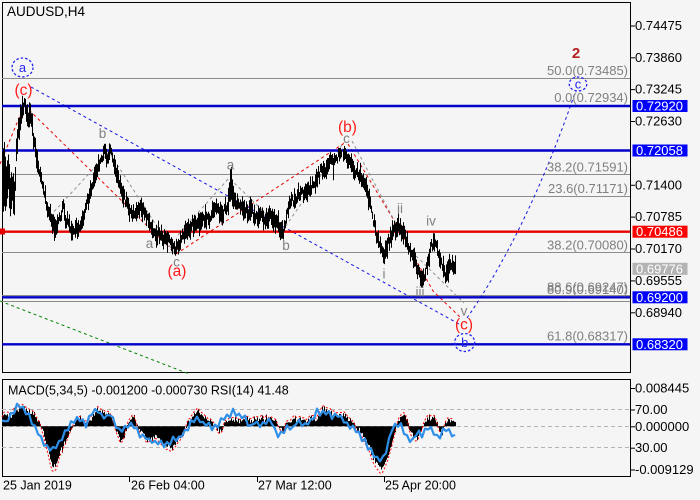 This screenshot has width=700, height=500. Describe the element at coordinates (658, 57) in the screenshot. I see `svg-text: 0.73860` at that location.